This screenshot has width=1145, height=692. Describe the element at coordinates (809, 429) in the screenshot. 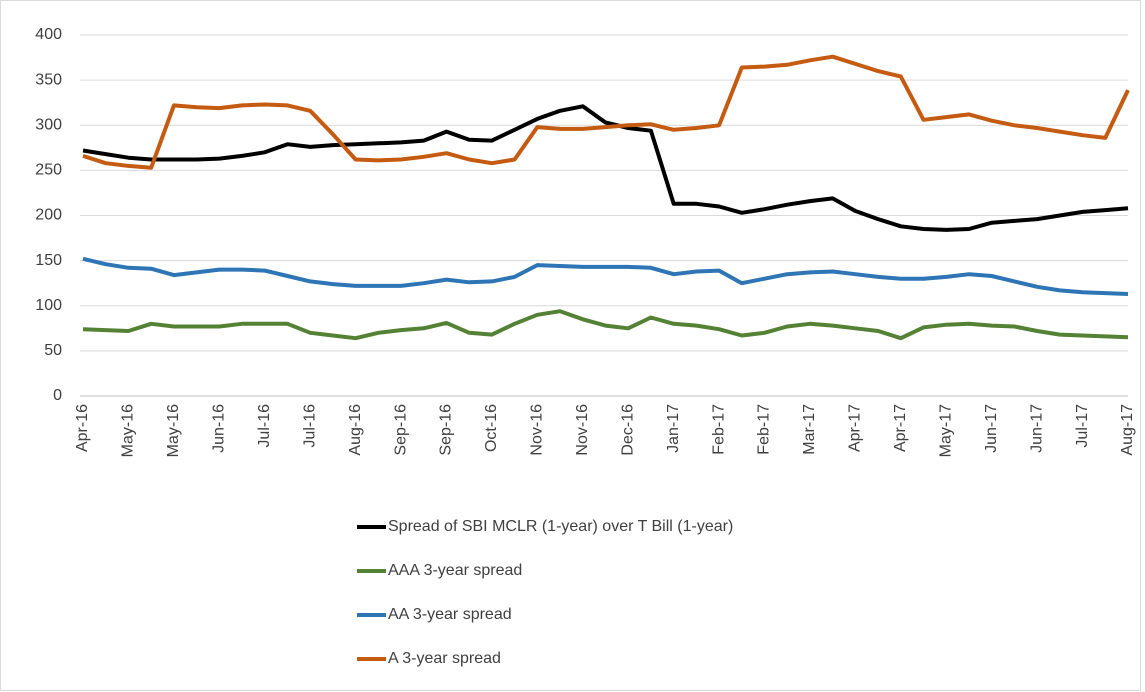

I see `x-tick-label: Mar-17` at that location.